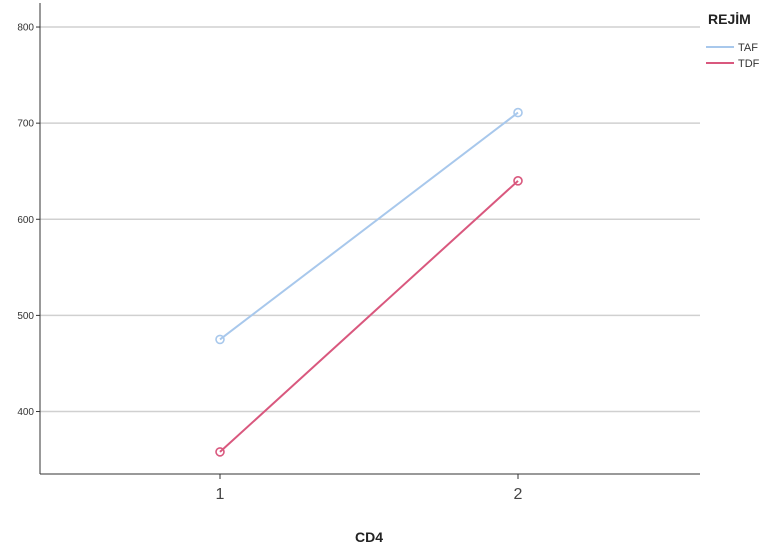  I want to click on legend: REJİM TAF TDF, so click(733, 40).